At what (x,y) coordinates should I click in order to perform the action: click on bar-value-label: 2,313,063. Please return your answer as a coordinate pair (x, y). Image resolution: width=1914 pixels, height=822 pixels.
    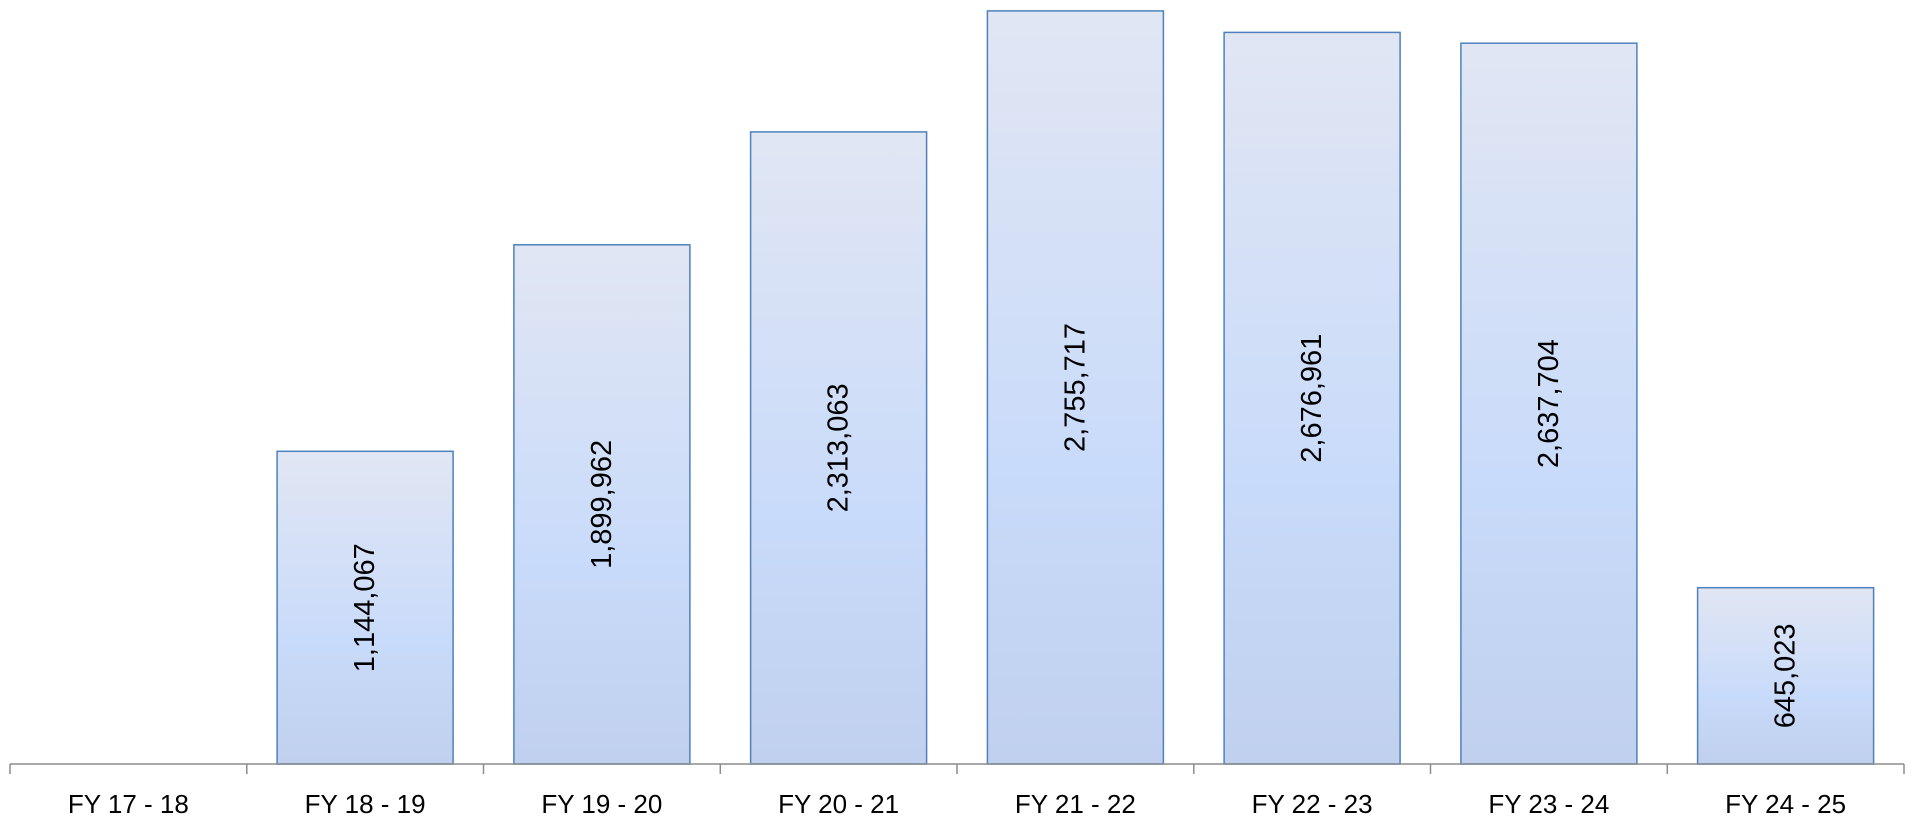
    Looking at the image, I should click on (839, 447).